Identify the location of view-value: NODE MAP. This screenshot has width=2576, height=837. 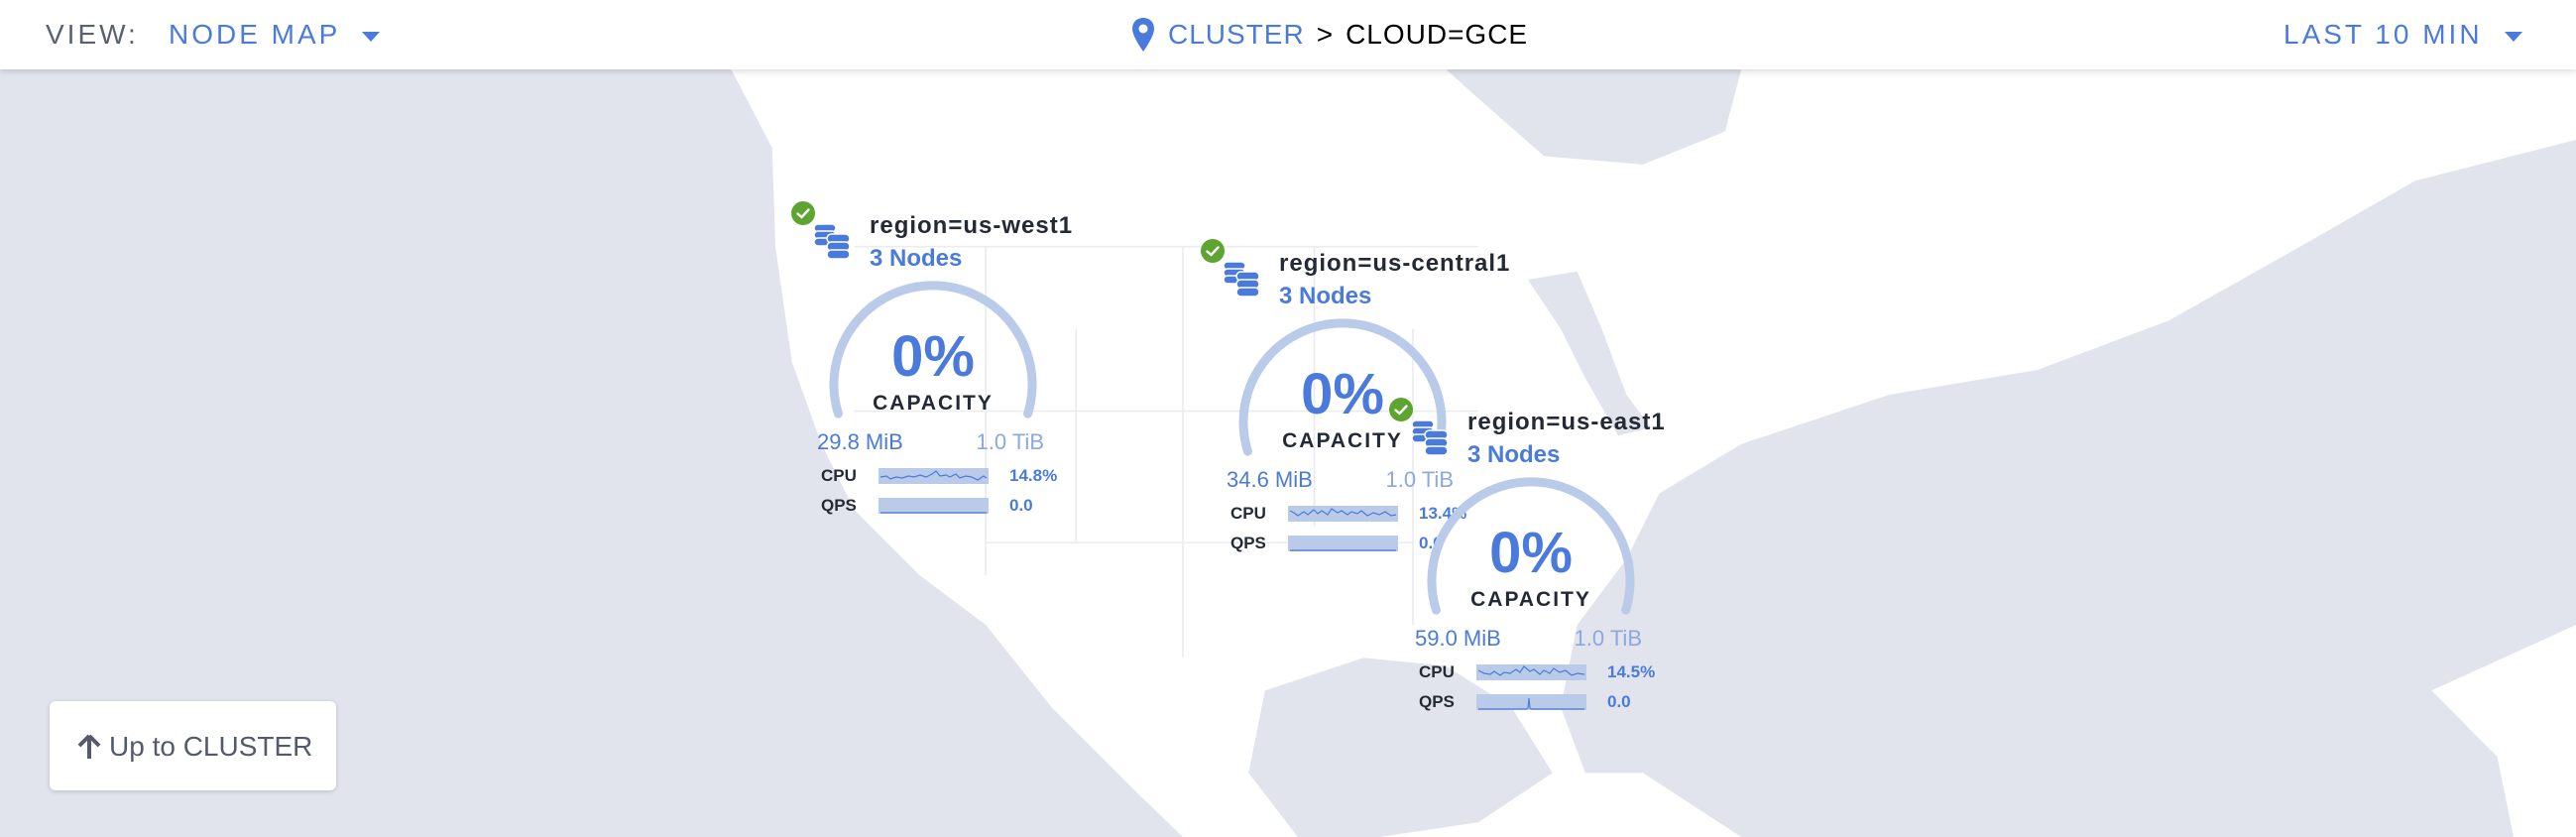
(255, 34).